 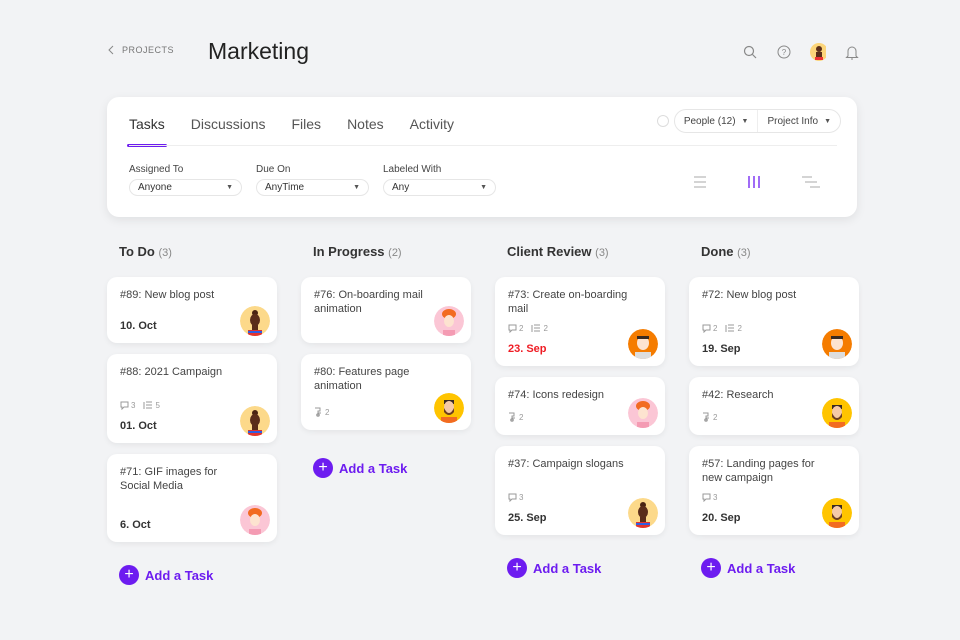 What do you see at coordinates (715, 497) in the screenshot?
I see `meta-count: 3` at bounding box center [715, 497].